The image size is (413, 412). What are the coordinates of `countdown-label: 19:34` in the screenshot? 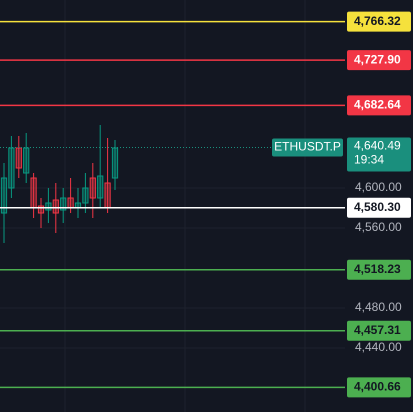 It's located at (369, 160).